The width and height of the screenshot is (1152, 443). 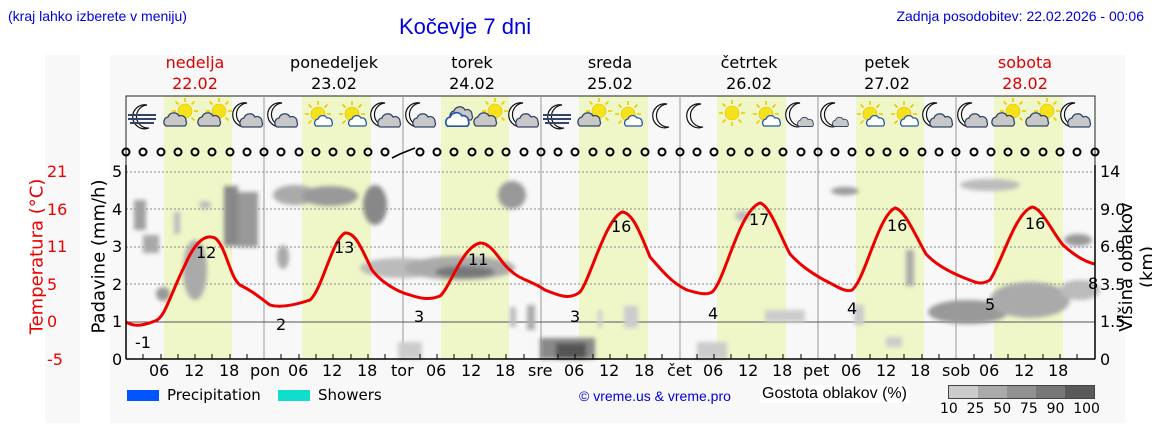 What do you see at coordinates (1021, 392) in the screenshot?
I see `cloud-density-colorbar` at bounding box center [1021, 392].